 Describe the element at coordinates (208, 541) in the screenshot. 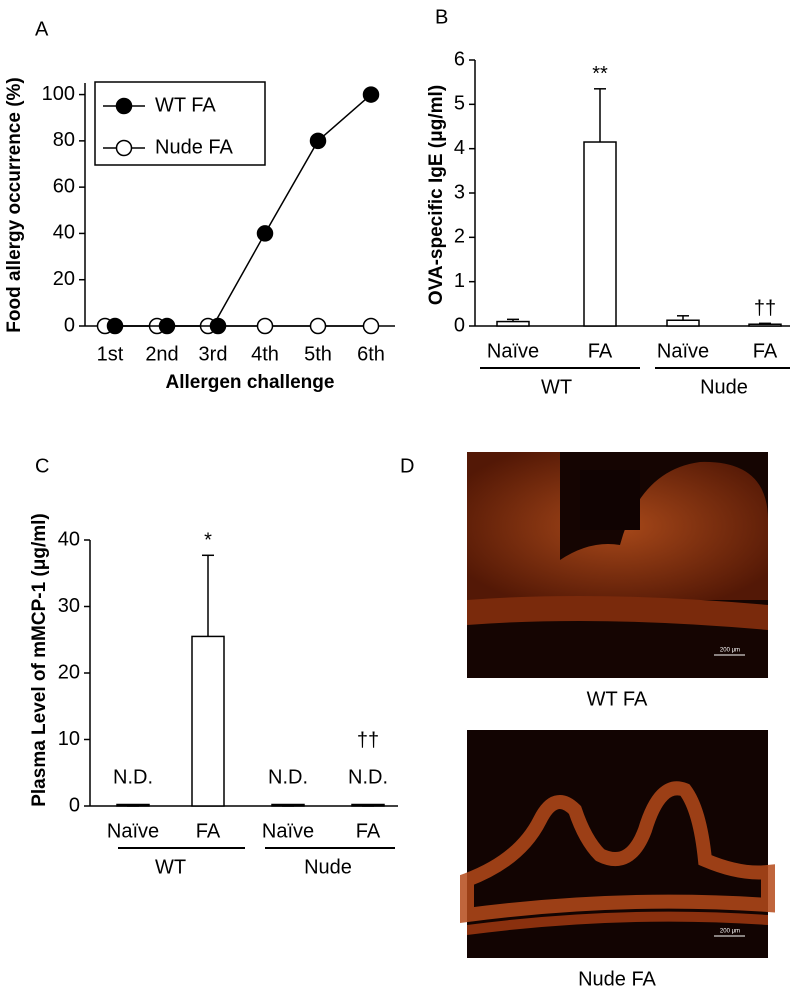

I see `significance: *` at that location.